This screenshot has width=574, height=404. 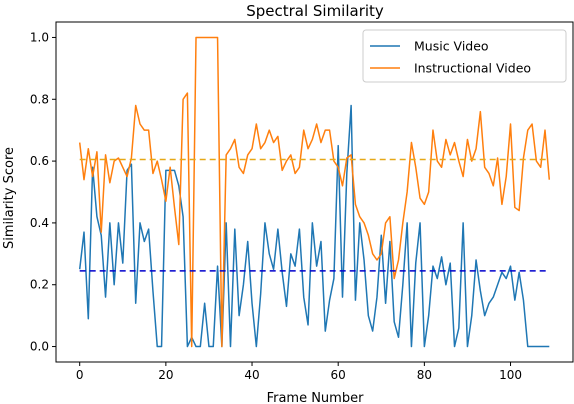 I want to click on y-axis-label: Similarity Score, so click(x=9, y=198).